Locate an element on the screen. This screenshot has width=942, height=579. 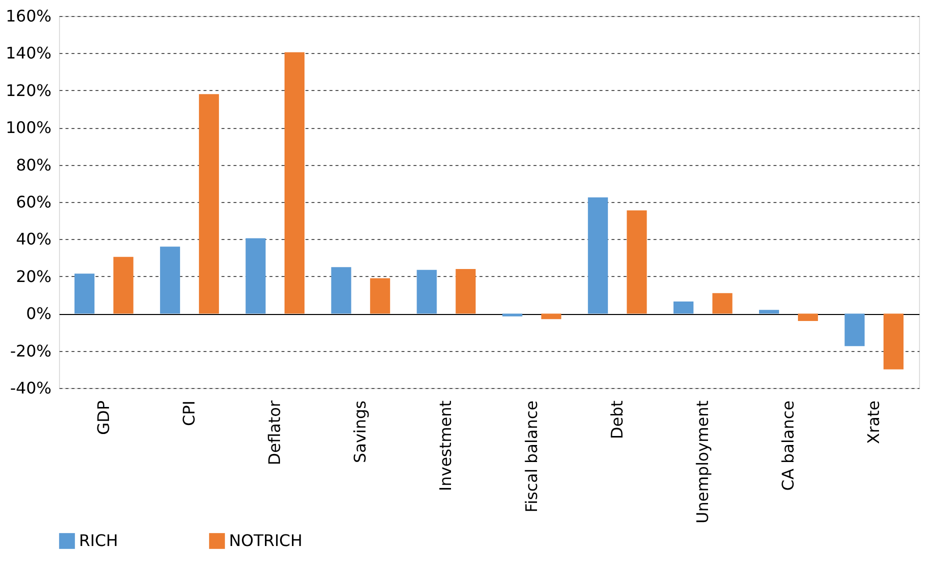
y-tick-label: 120% is located at coordinates (29, 90).